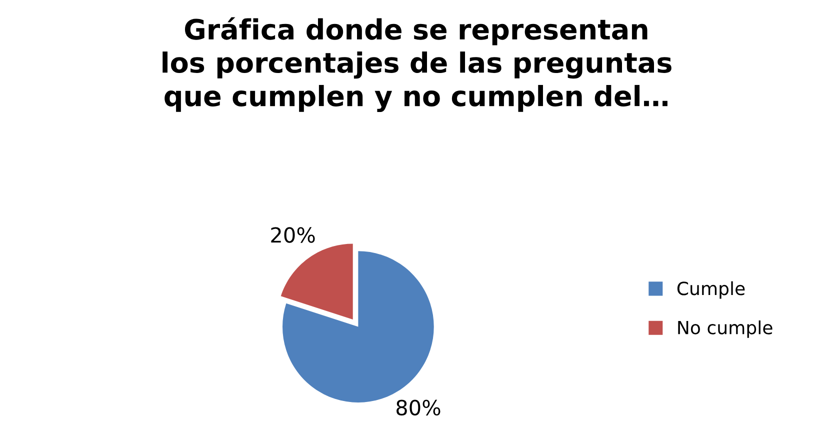 This screenshot has height=430, width=833. What do you see at coordinates (293, 235) in the screenshot?
I see `data-label: 20%` at bounding box center [293, 235].